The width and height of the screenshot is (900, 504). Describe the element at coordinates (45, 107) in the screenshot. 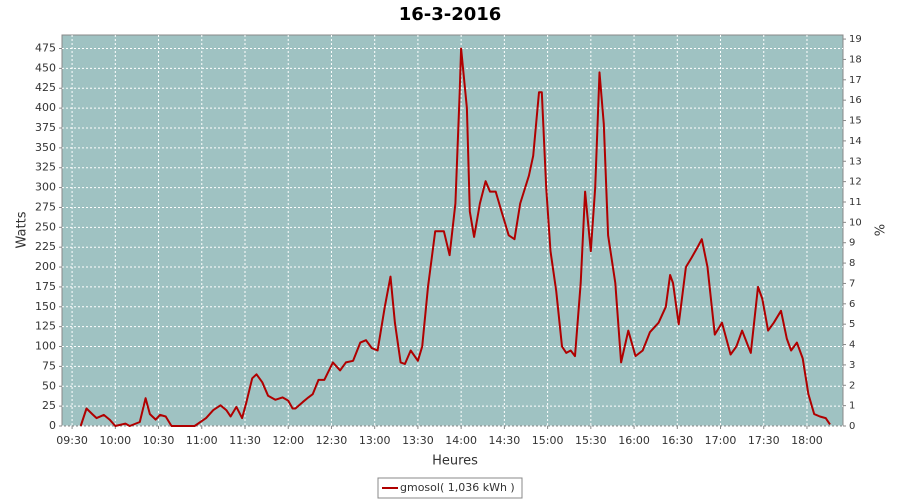

I see `y-tick-label: 400` at that location.